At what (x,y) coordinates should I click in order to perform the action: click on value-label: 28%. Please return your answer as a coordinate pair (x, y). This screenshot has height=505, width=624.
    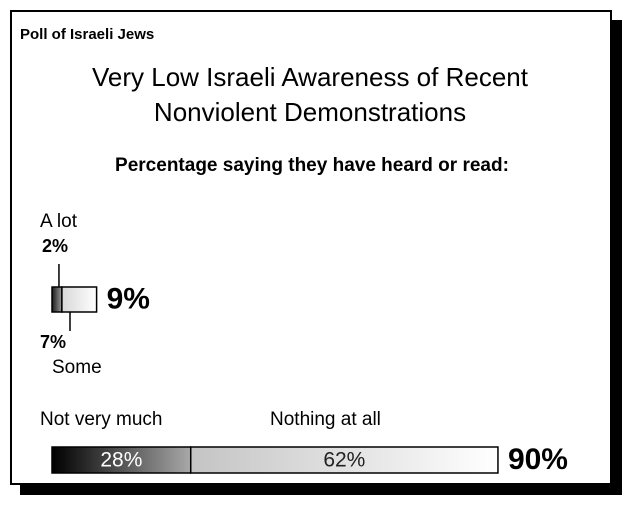
    Looking at the image, I should click on (121, 460).